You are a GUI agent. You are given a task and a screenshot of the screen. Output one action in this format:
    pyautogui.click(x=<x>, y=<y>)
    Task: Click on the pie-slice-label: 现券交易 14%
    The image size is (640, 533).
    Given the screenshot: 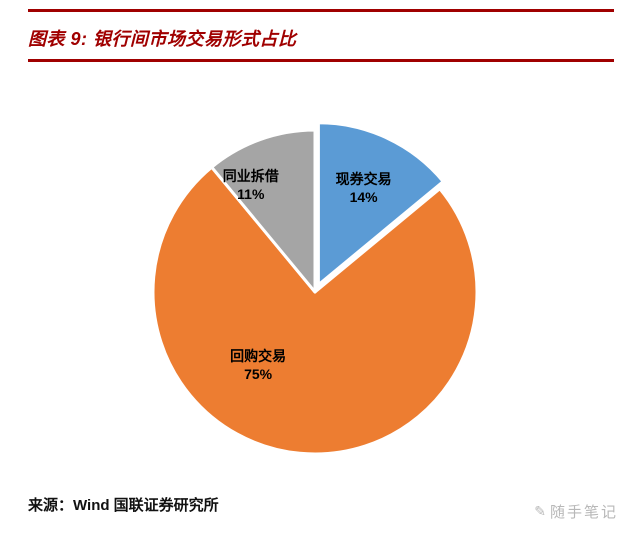 What is the action you would take?
    pyautogui.click(x=364, y=188)
    